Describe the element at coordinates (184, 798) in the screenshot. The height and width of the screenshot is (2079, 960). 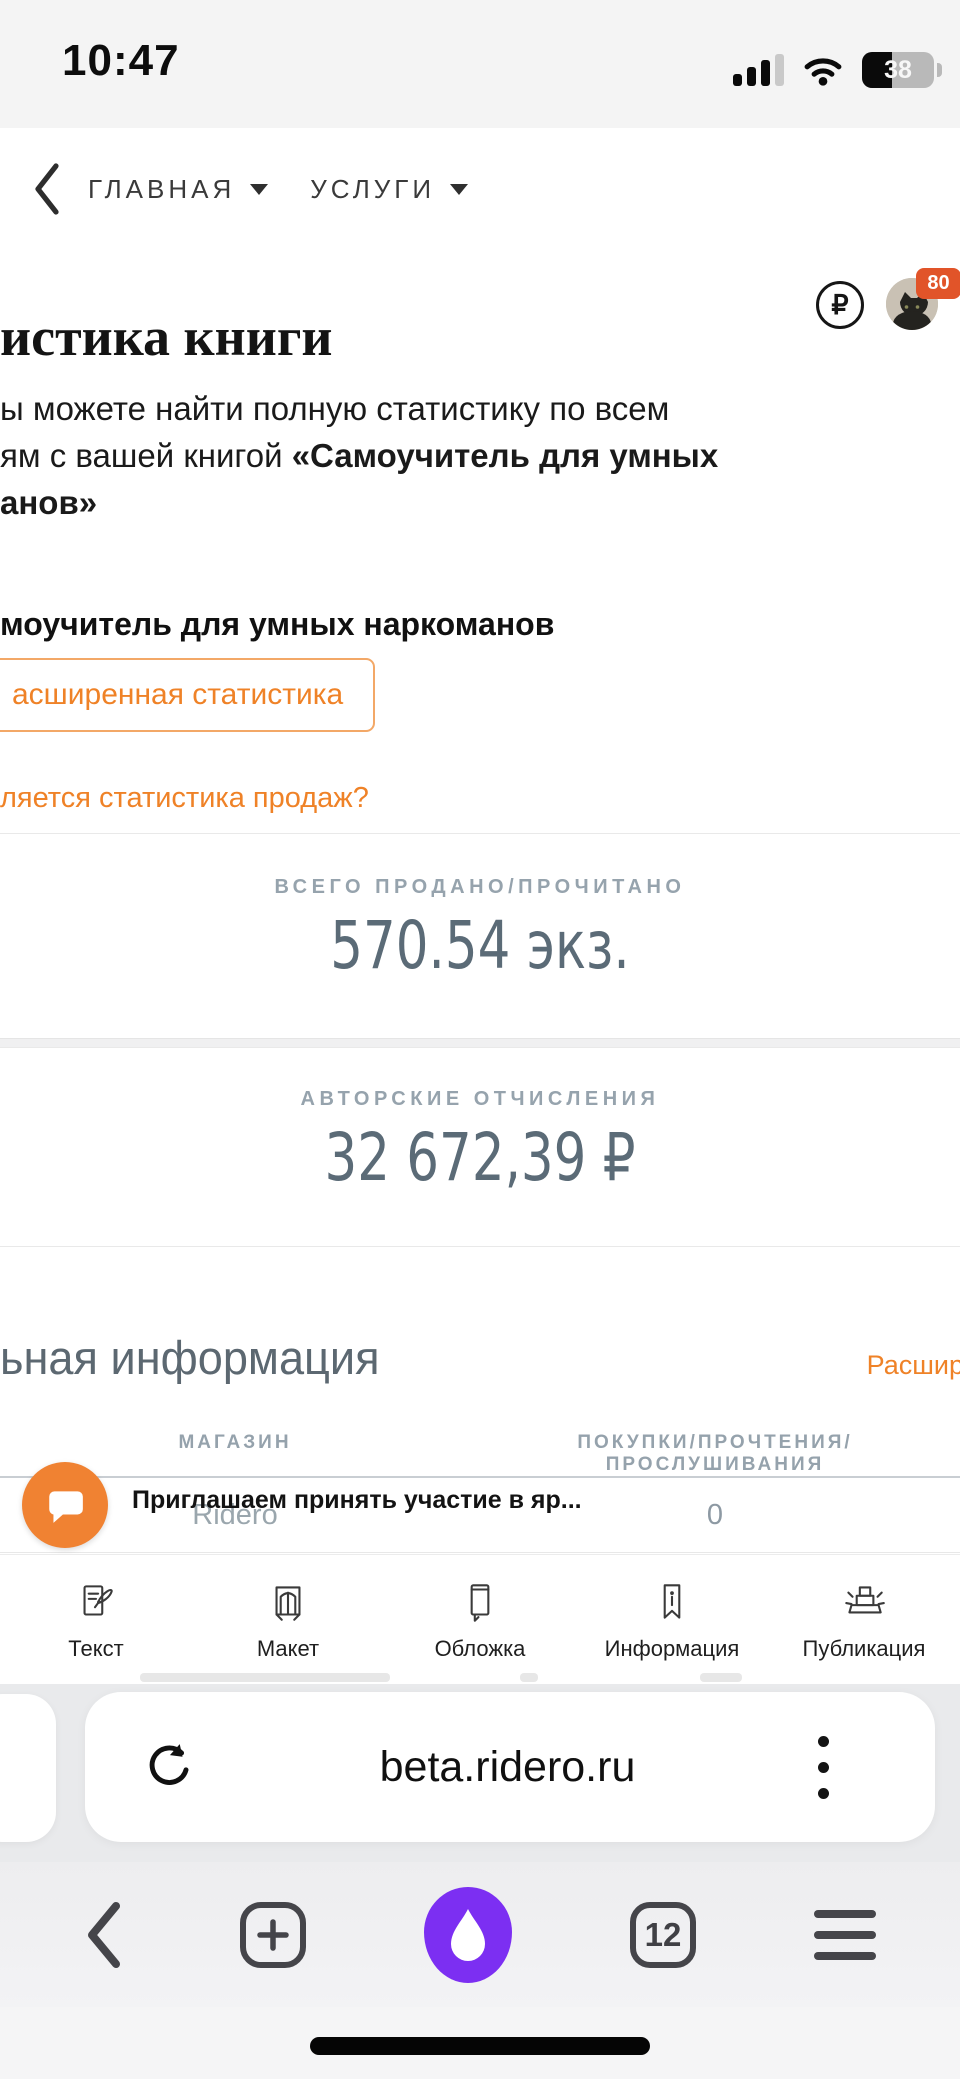
I see `sales-stats-link: ляется статистика продаж?` at that location.